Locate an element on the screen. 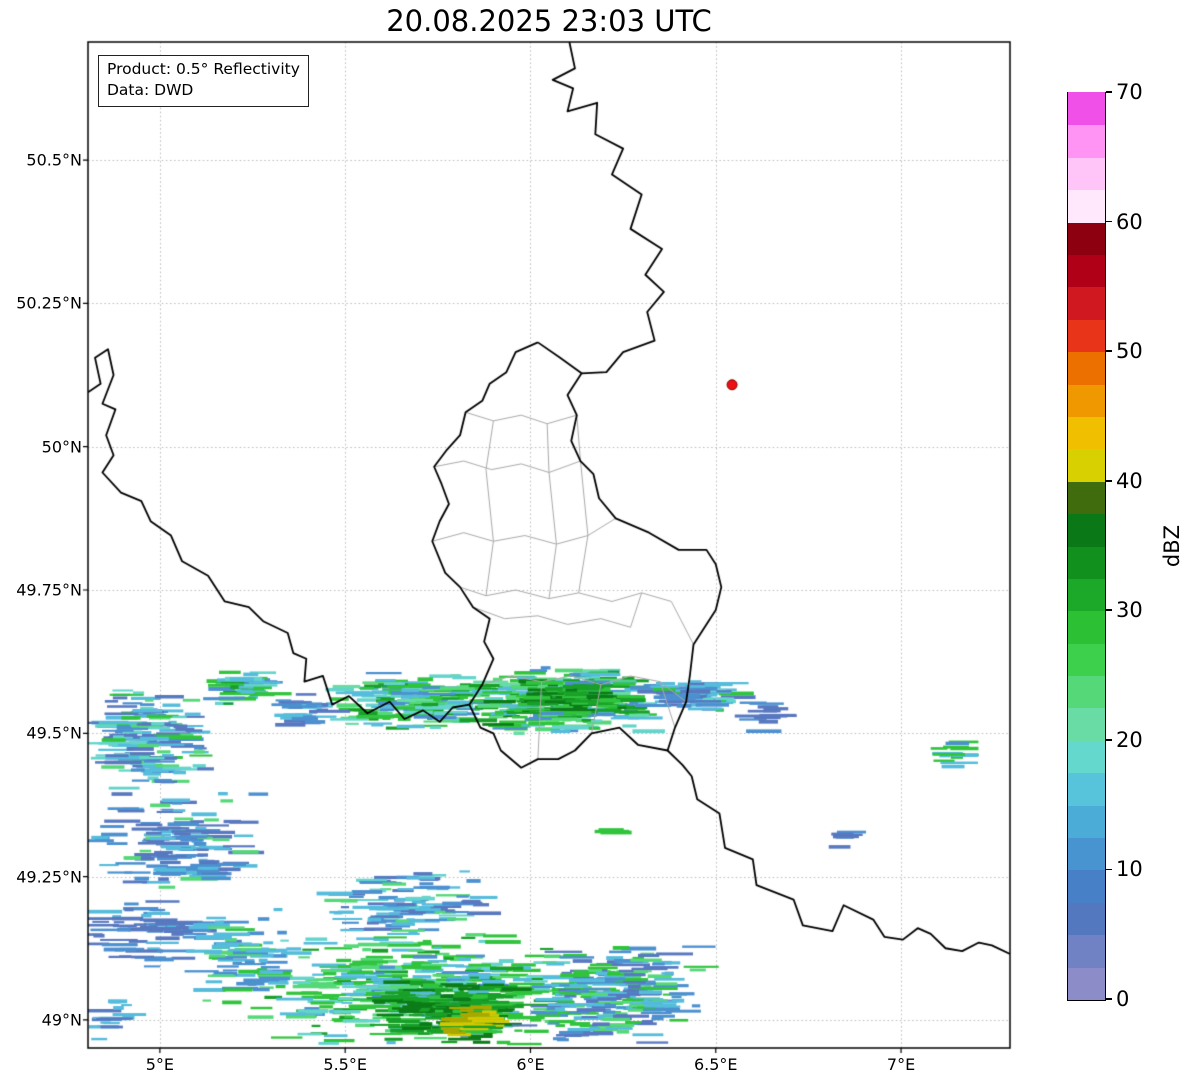 The height and width of the screenshot is (1081, 1202). product-info-box: Product: 0.5° Reflectivity Data: DWD is located at coordinates (203, 81).